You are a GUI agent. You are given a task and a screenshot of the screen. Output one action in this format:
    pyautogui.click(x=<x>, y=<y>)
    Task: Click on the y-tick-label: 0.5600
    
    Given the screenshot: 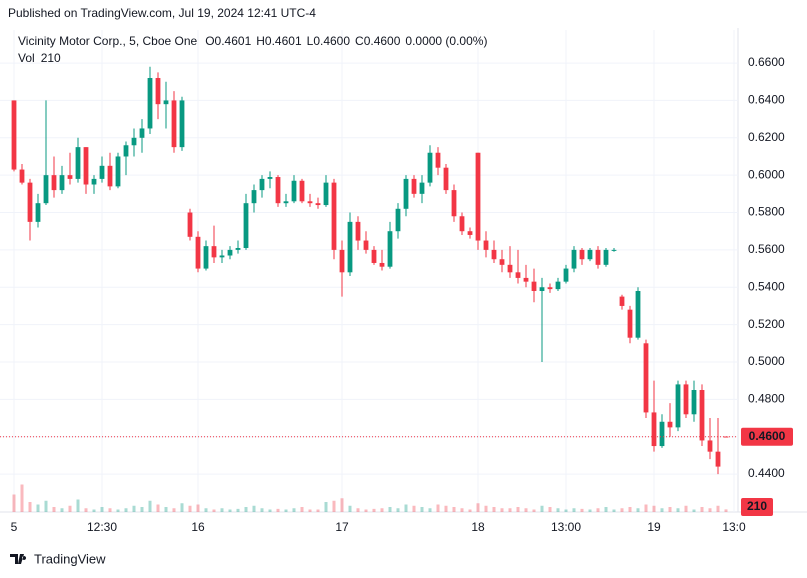 What is the action you would take?
    pyautogui.click(x=766, y=249)
    